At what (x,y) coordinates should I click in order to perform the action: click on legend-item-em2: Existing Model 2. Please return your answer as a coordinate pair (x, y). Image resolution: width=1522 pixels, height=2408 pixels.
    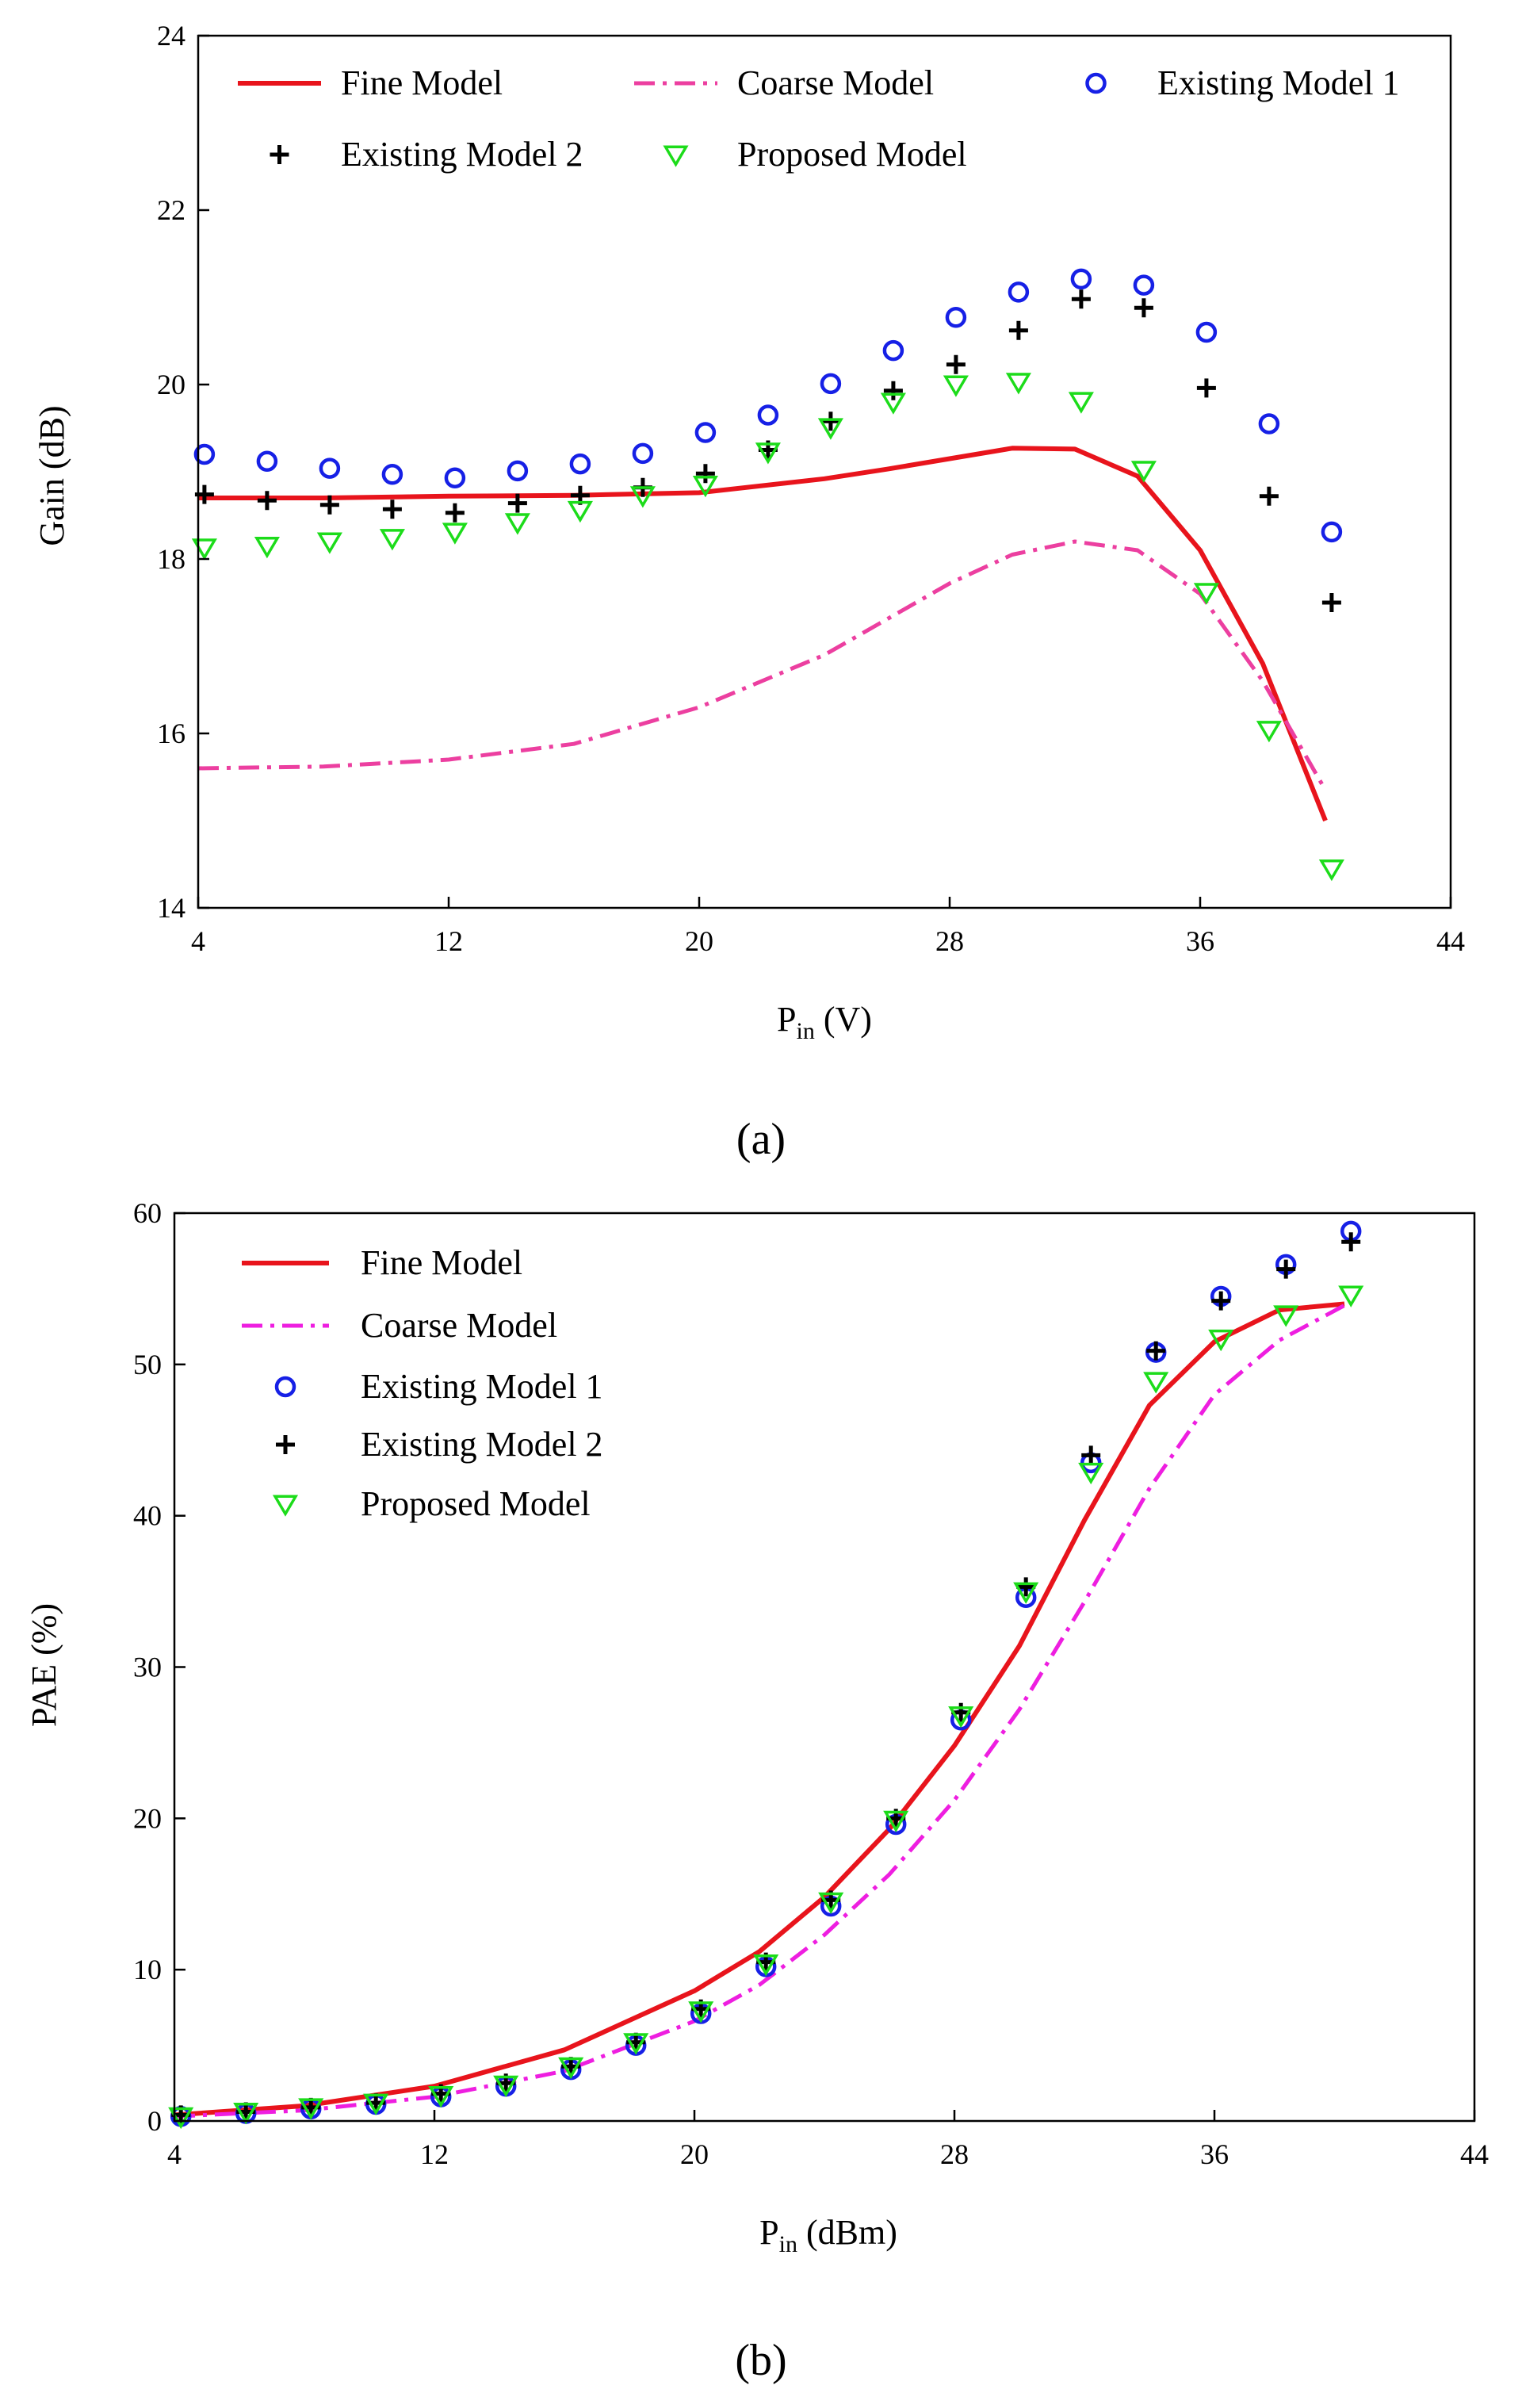
    Looking at the image, I should click on (440, 1444).